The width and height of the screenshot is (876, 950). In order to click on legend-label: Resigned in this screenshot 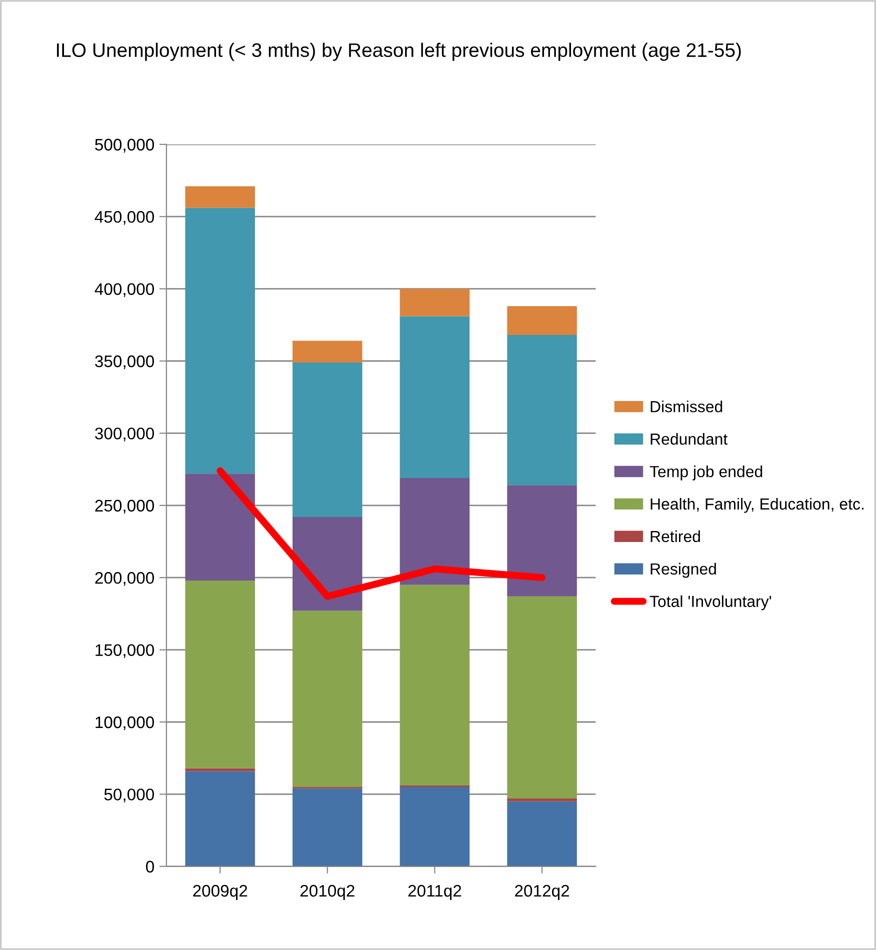, I will do `click(683, 570)`.